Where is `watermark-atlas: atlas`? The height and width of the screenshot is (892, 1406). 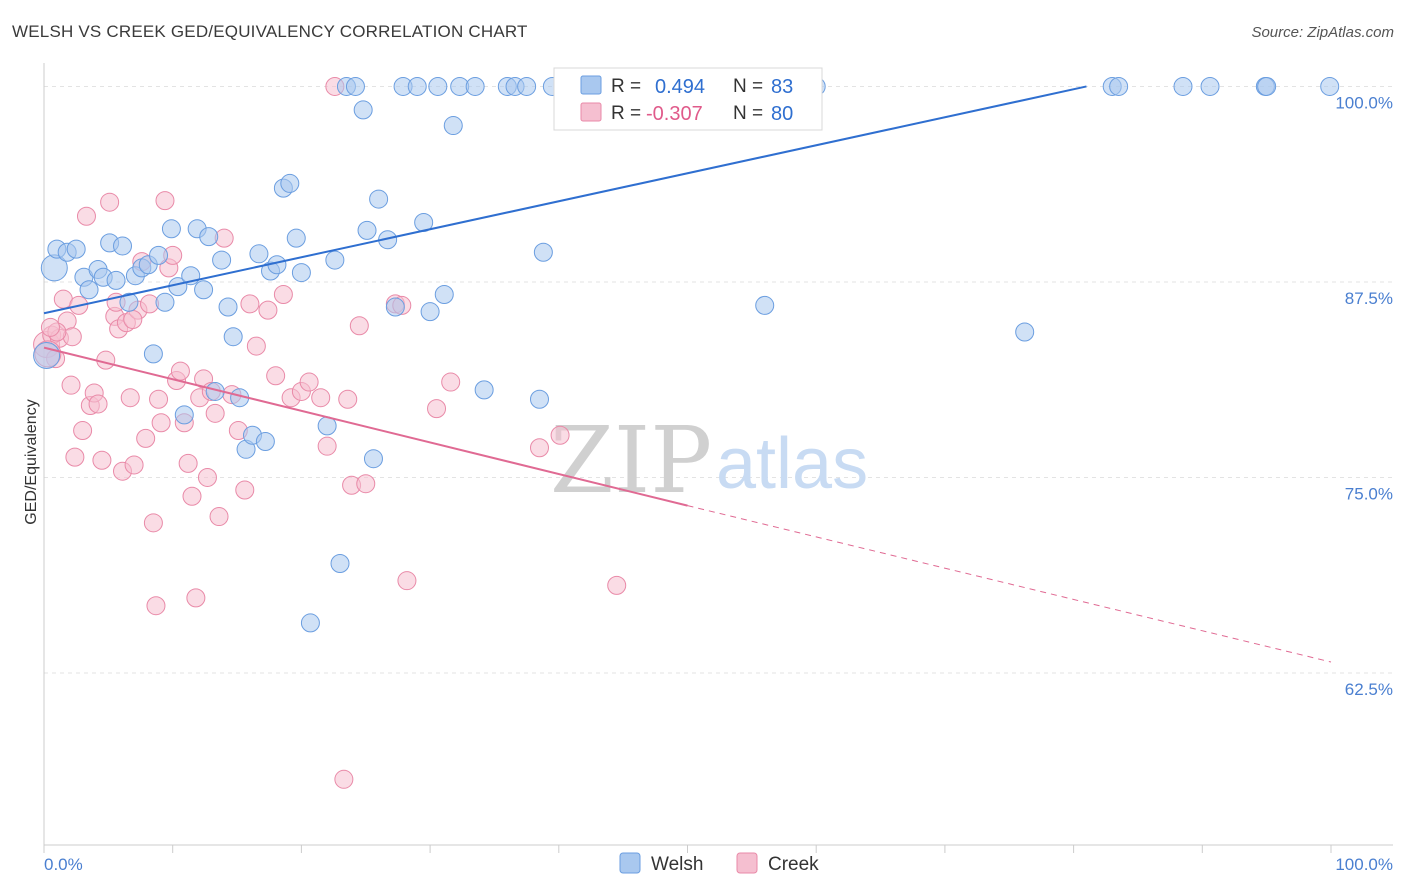 watermark-atlas: atlas is located at coordinates (792, 464).